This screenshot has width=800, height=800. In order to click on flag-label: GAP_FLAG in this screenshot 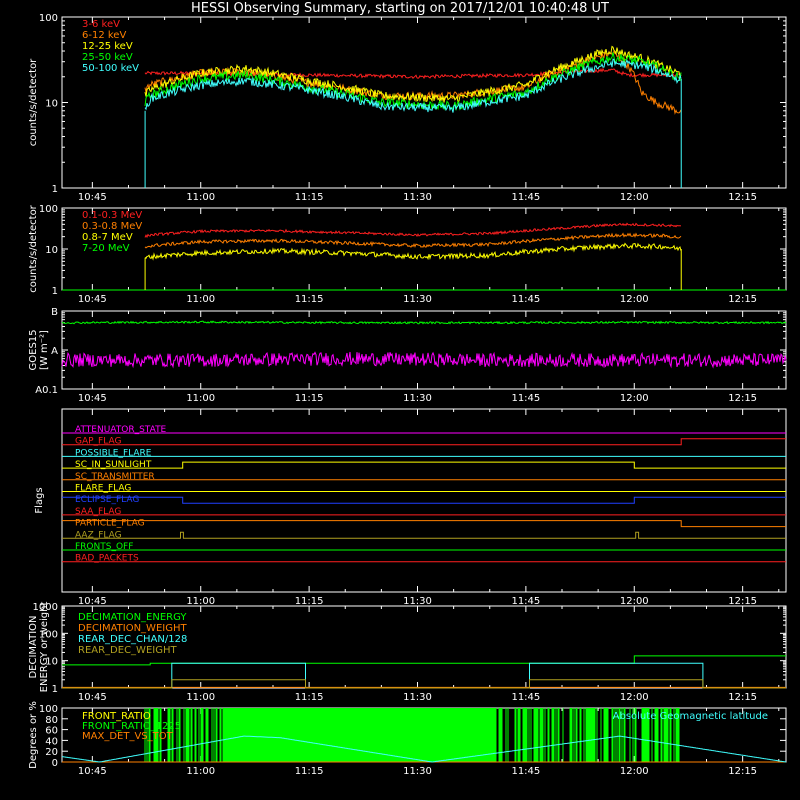, I will do `click(98, 442)`.